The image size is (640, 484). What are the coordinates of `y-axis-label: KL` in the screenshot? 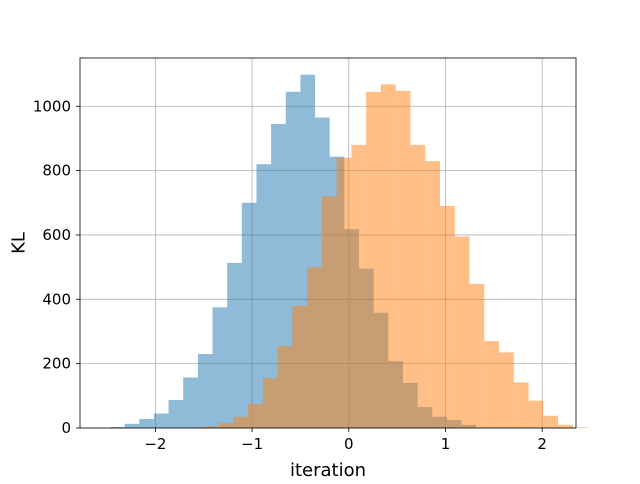 It's located at (18, 243).